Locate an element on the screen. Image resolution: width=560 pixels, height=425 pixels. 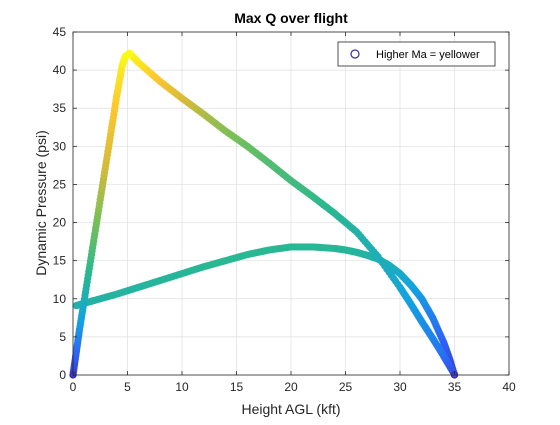
y-tick-label: 5 is located at coordinates (62, 337).